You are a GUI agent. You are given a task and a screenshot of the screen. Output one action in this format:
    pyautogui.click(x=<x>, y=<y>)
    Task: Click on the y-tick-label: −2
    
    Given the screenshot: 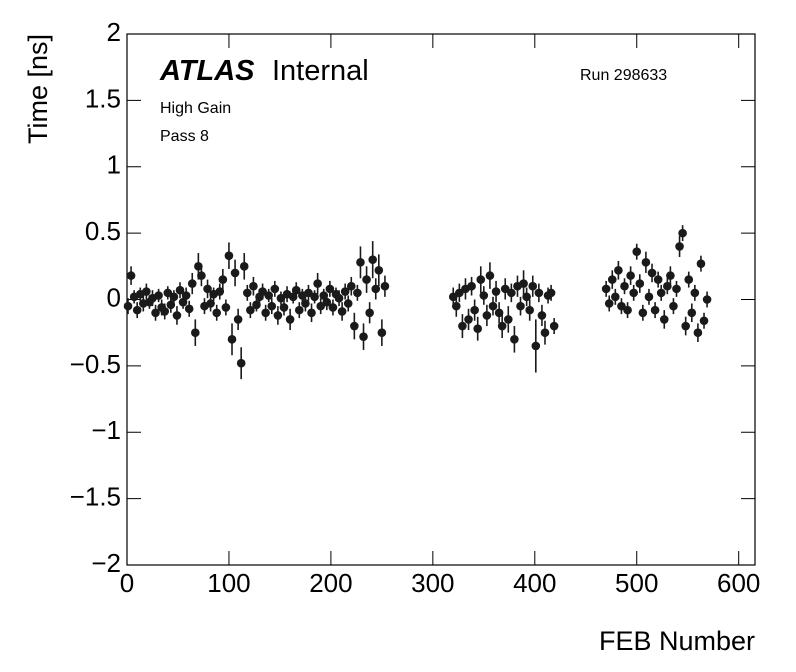 What is the action you would take?
    pyautogui.click(x=106, y=563)
    